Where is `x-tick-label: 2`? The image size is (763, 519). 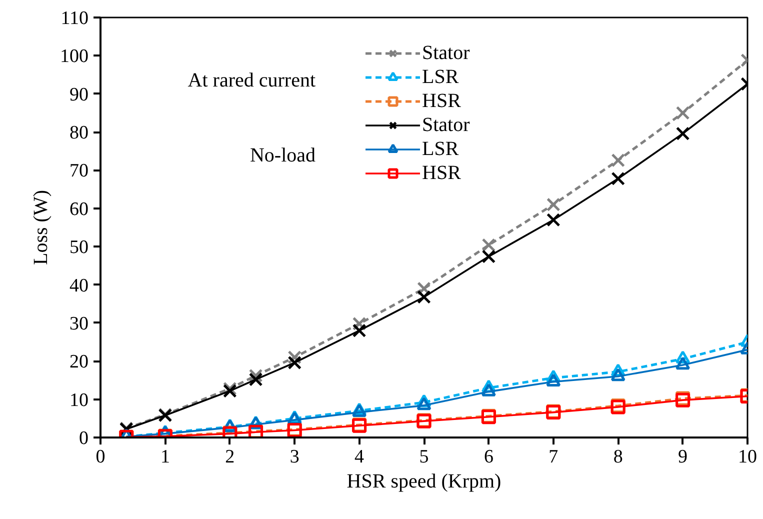 x-tick-label: 2 is located at coordinates (230, 457).